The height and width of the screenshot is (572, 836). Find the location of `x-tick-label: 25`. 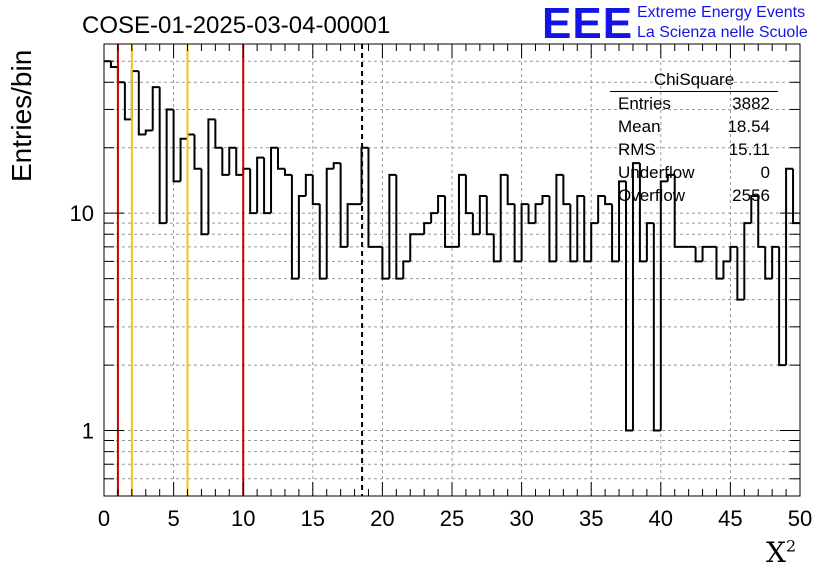

x-tick-label: 25 is located at coordinates (452, 518).